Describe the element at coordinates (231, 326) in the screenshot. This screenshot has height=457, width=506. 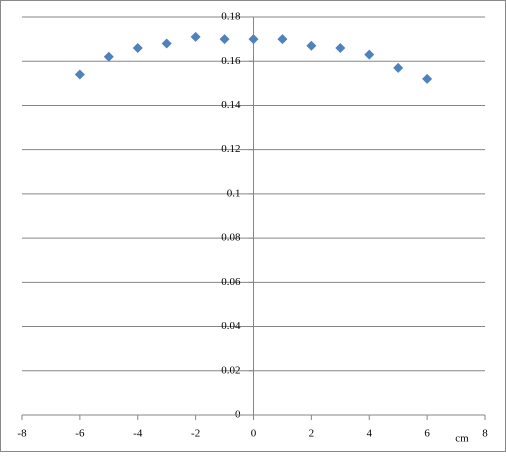
I see `y-tick-label: 0.04` at that location.